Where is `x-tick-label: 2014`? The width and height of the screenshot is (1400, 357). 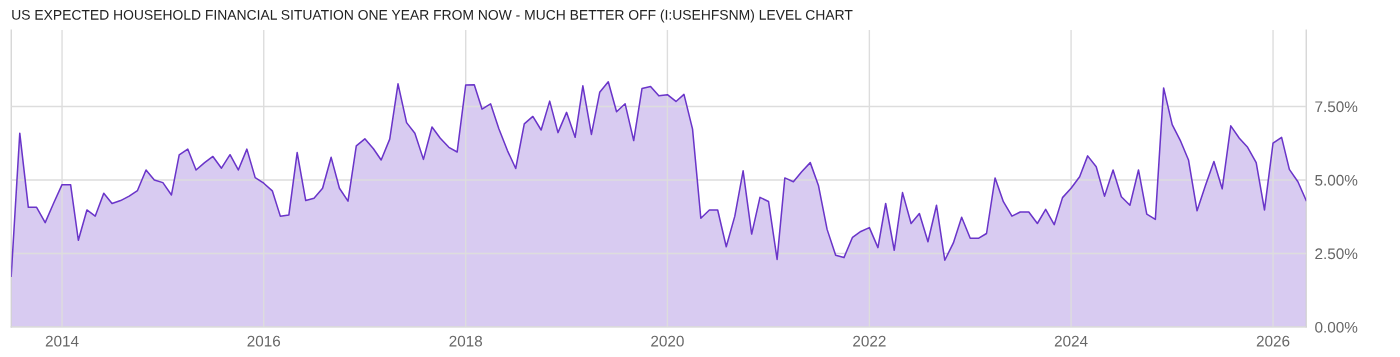
x-tick-label: 2014 is located at coordinates (62, 341).